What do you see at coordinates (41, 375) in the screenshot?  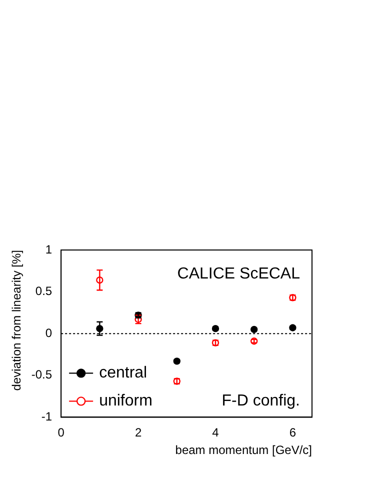 I see `y-tick-label: -0.5` at bounding box center [41, 375].